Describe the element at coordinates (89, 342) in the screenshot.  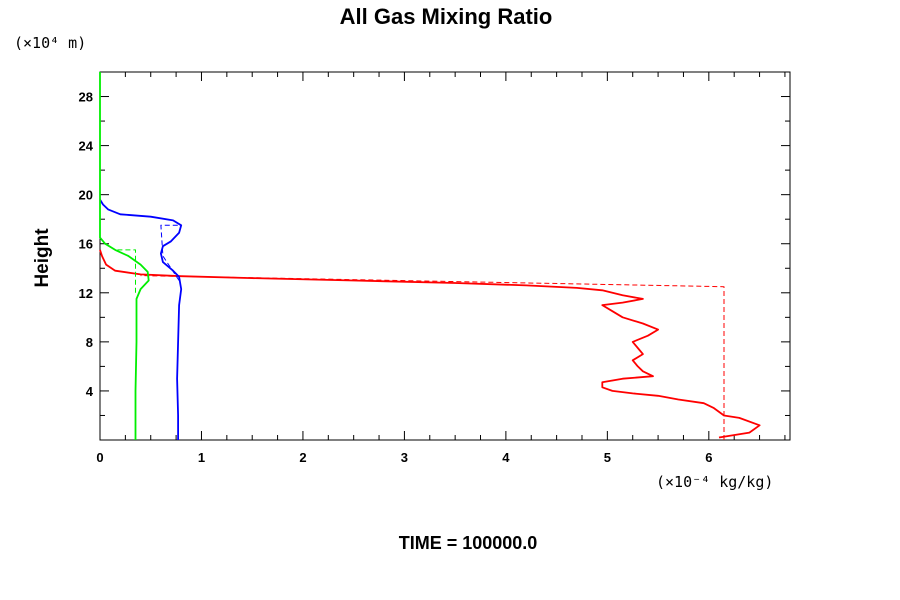
I see `y-tick-label: 8` at that location.